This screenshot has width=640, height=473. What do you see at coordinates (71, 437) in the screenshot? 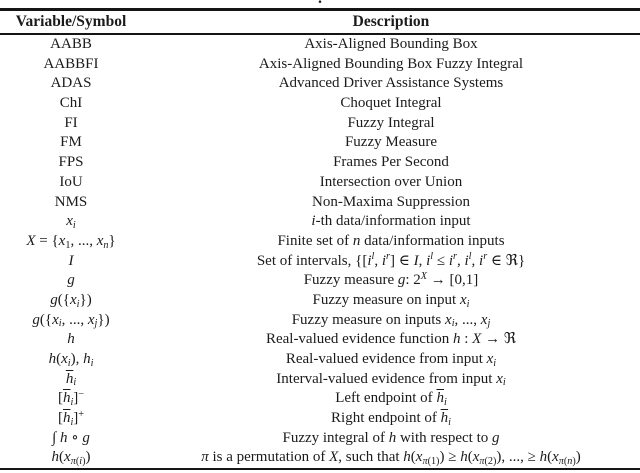
I see `symbol-cell: ∫ h ∘ g` at bounding box center [71, 437].